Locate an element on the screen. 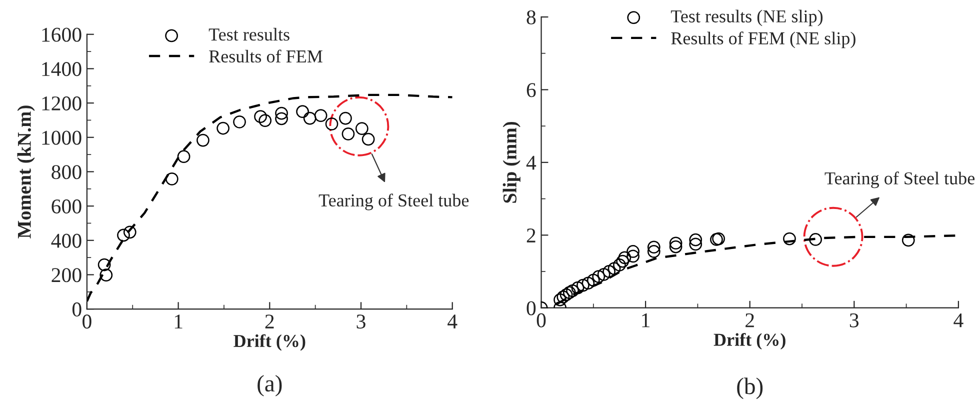  legend-label: Test results (NE slip) is located at coordinates (746, 18).